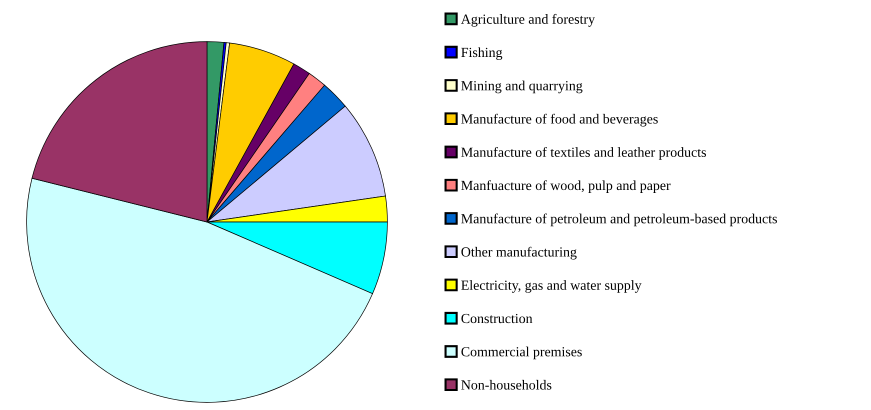 The image size is (871, 410). Describe the element at coordinates (506, 385) in the screenshot. I see `legend-label: Non-households` at that location.